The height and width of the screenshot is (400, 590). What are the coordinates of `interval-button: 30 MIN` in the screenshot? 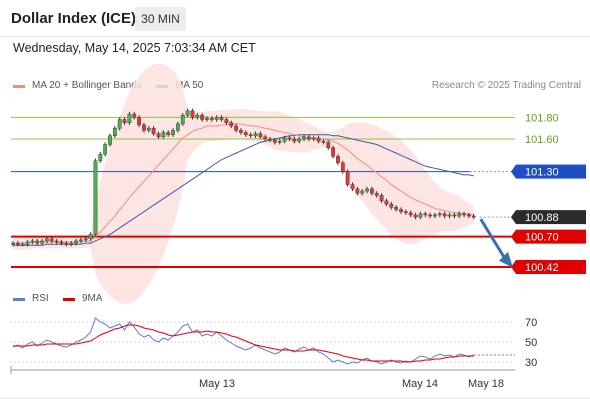 It's located at (160, 19).